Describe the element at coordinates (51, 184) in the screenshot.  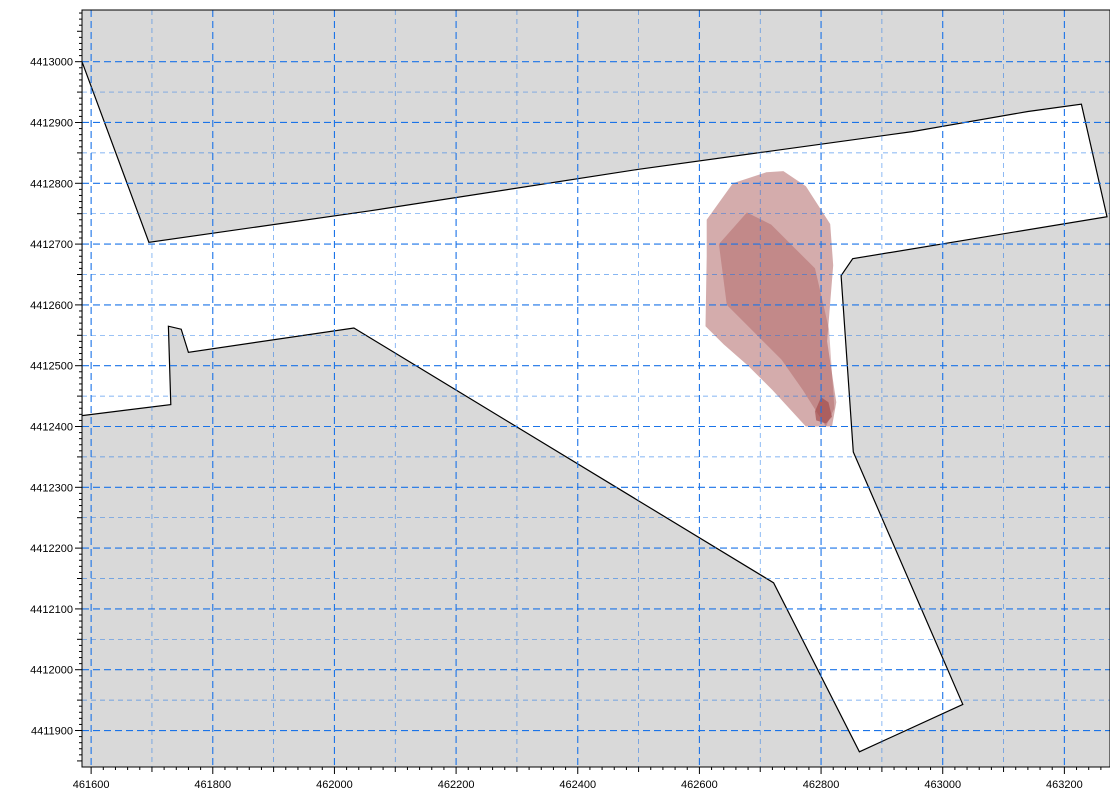
I see `y-tick-label: 4412800` at that location.